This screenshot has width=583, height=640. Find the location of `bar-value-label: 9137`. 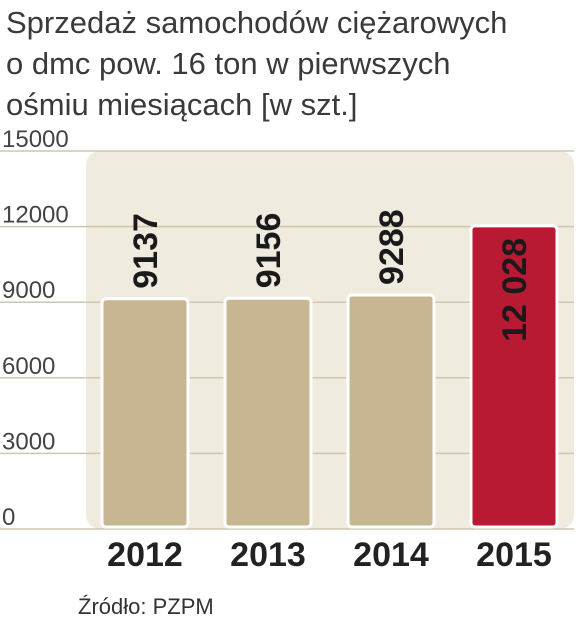

bar-value-label: 9137 is located at coordinates (146, 251).